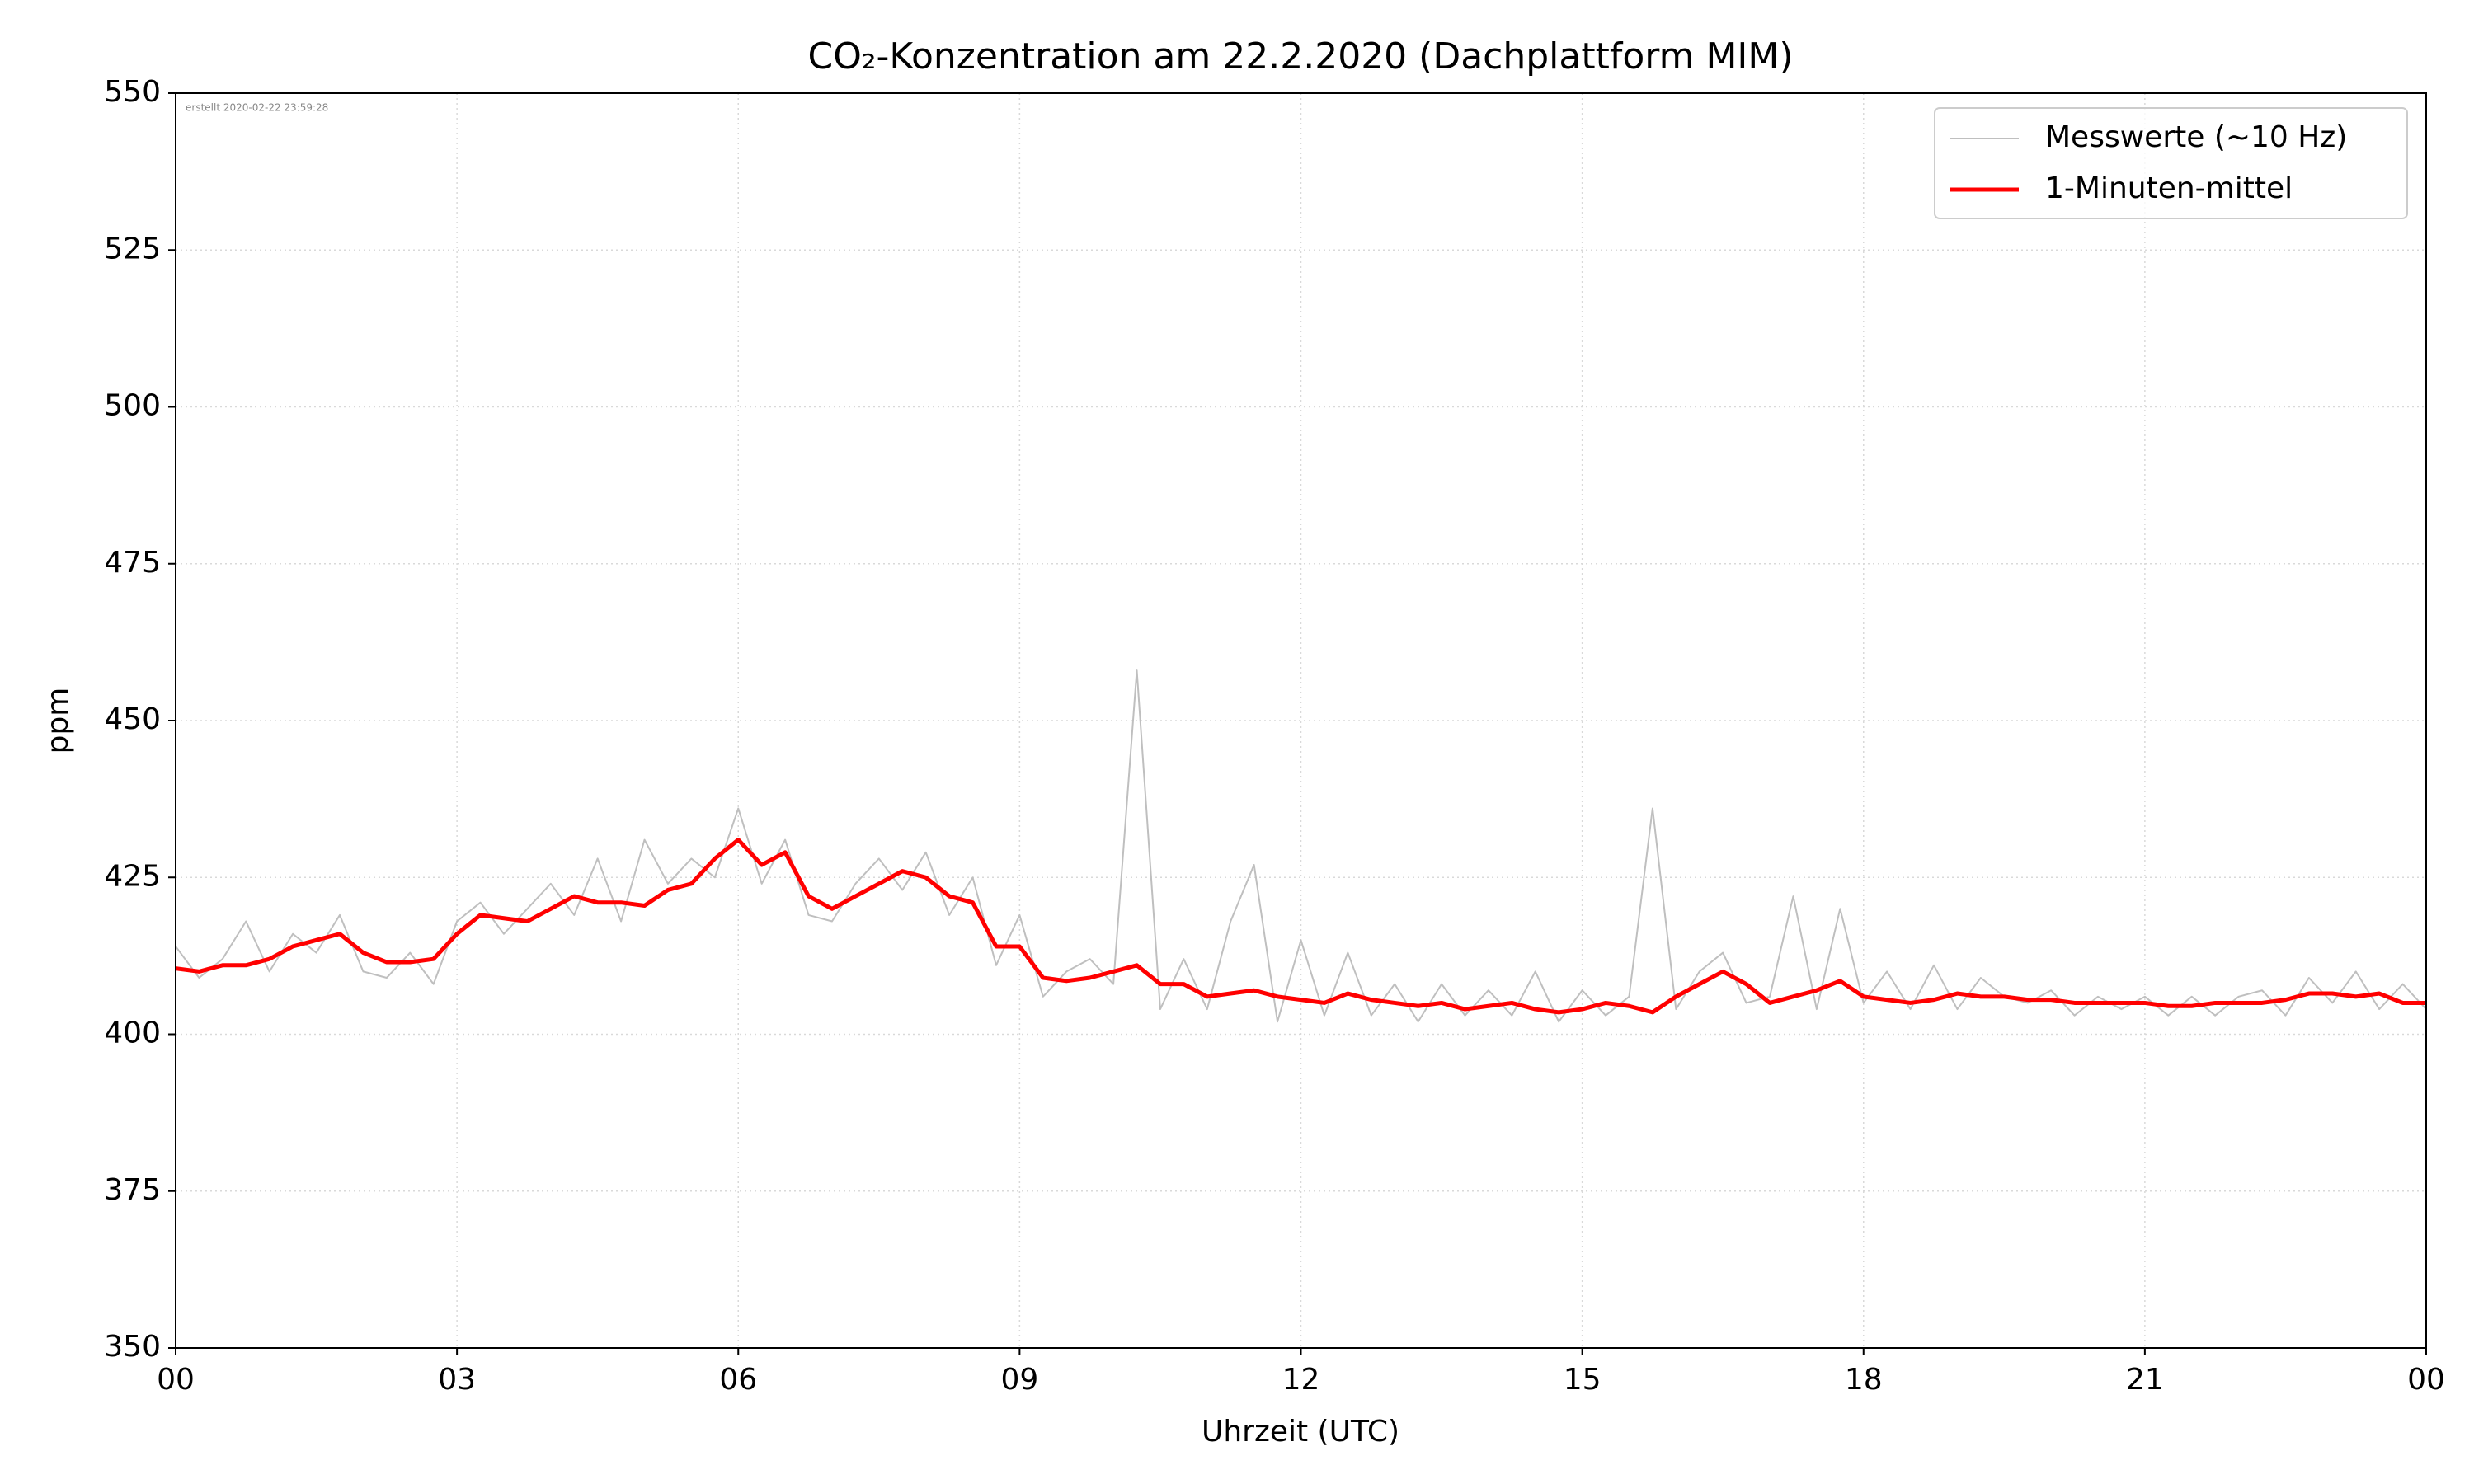 The width and height of the screenshot is (2474, 1484). Describe the element at coordinates (58, 721) in the screenshot. I see `y-axis-label: ppm` at that location.